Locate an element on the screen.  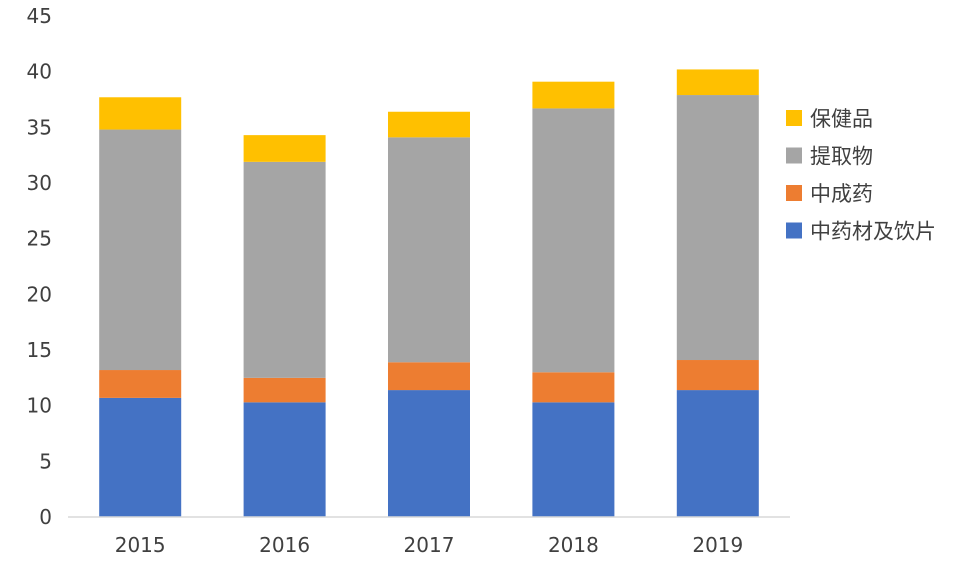
y-tick-label: 5 is located at coordinates (45, 461).